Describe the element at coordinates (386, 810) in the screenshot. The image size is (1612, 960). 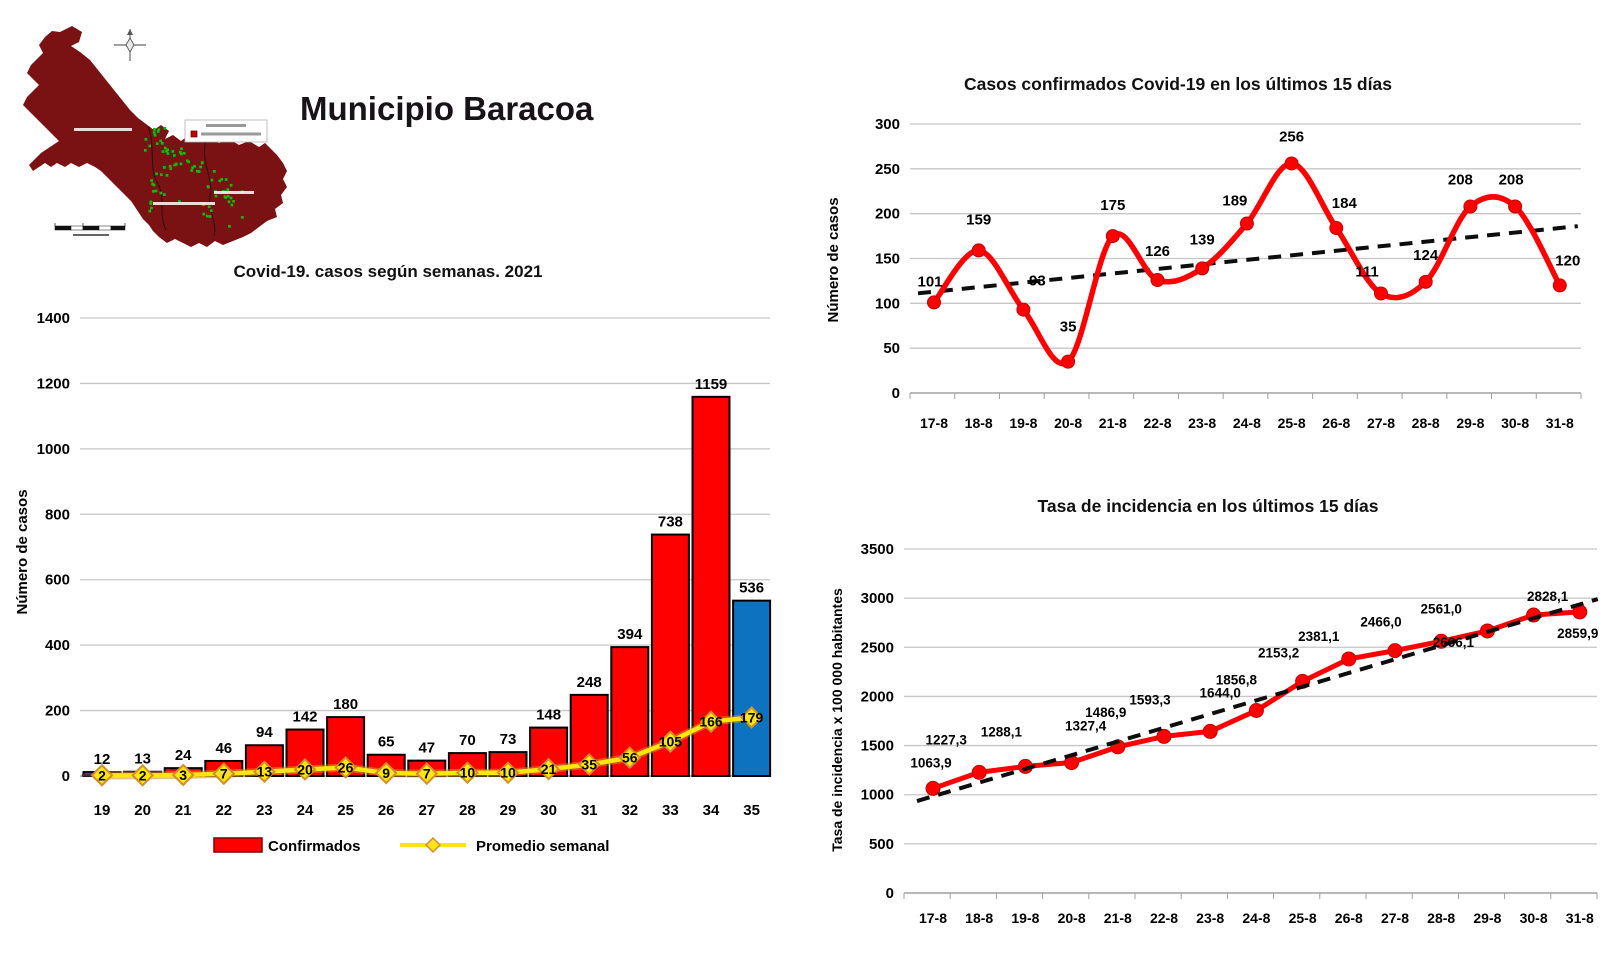
I see `x-tick-label: 26` at that location.